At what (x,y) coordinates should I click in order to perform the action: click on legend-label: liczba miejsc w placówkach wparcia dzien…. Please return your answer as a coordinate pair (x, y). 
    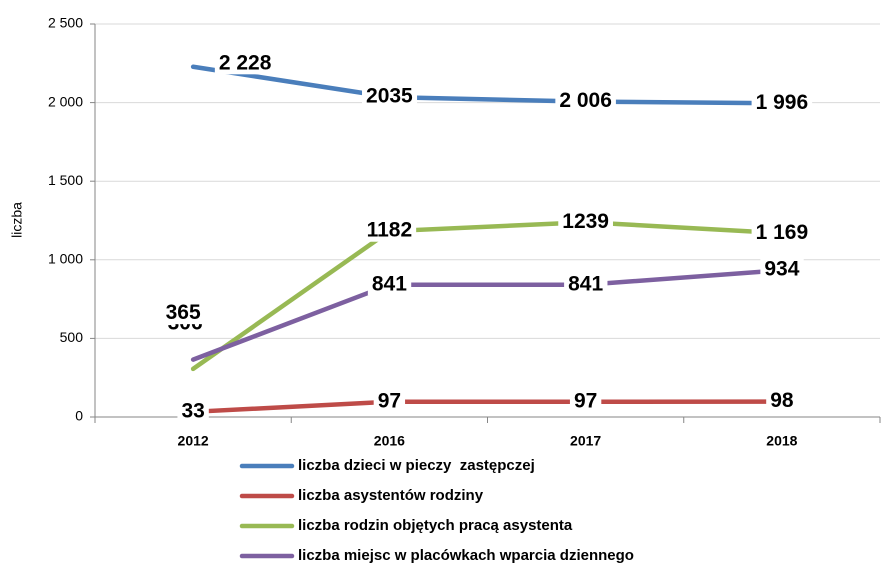
    Looking at the image, I should click on (466, 555).